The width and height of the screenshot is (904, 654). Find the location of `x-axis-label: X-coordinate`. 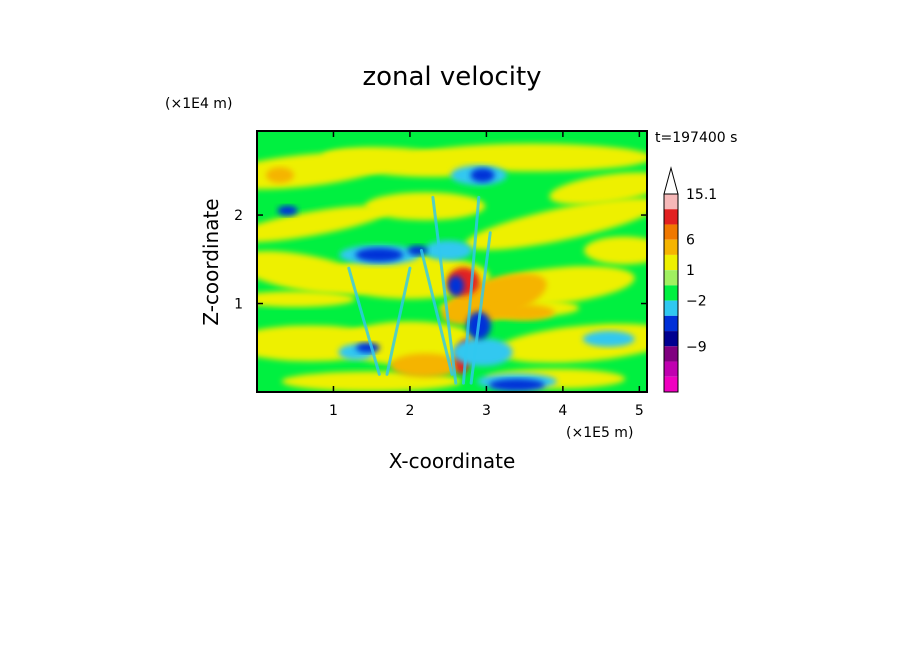

x-axis-label: X-coordinate is located at coordinates (452, 461).